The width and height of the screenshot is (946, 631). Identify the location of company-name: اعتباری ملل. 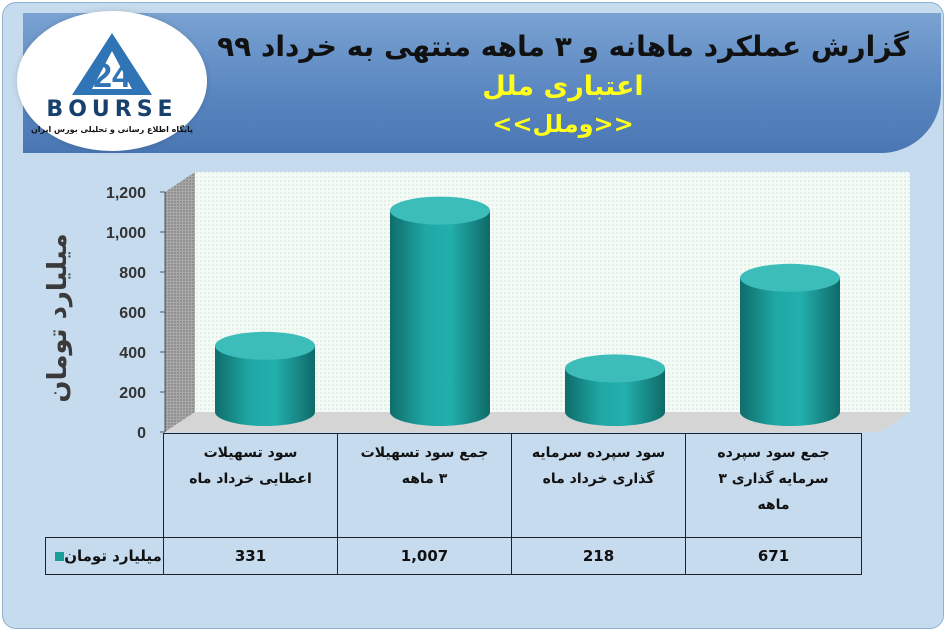
(563, 86).